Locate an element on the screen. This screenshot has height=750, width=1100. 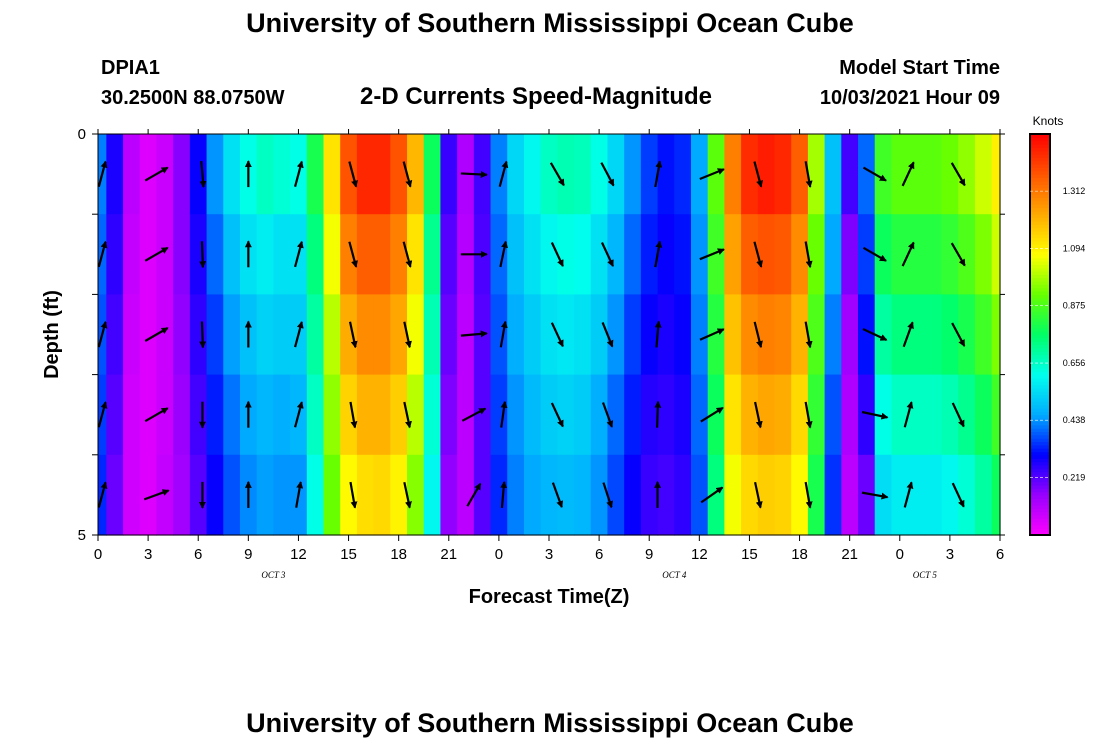
colorbar-tick-label: 0.656 is located at coordinates (1074, 363).